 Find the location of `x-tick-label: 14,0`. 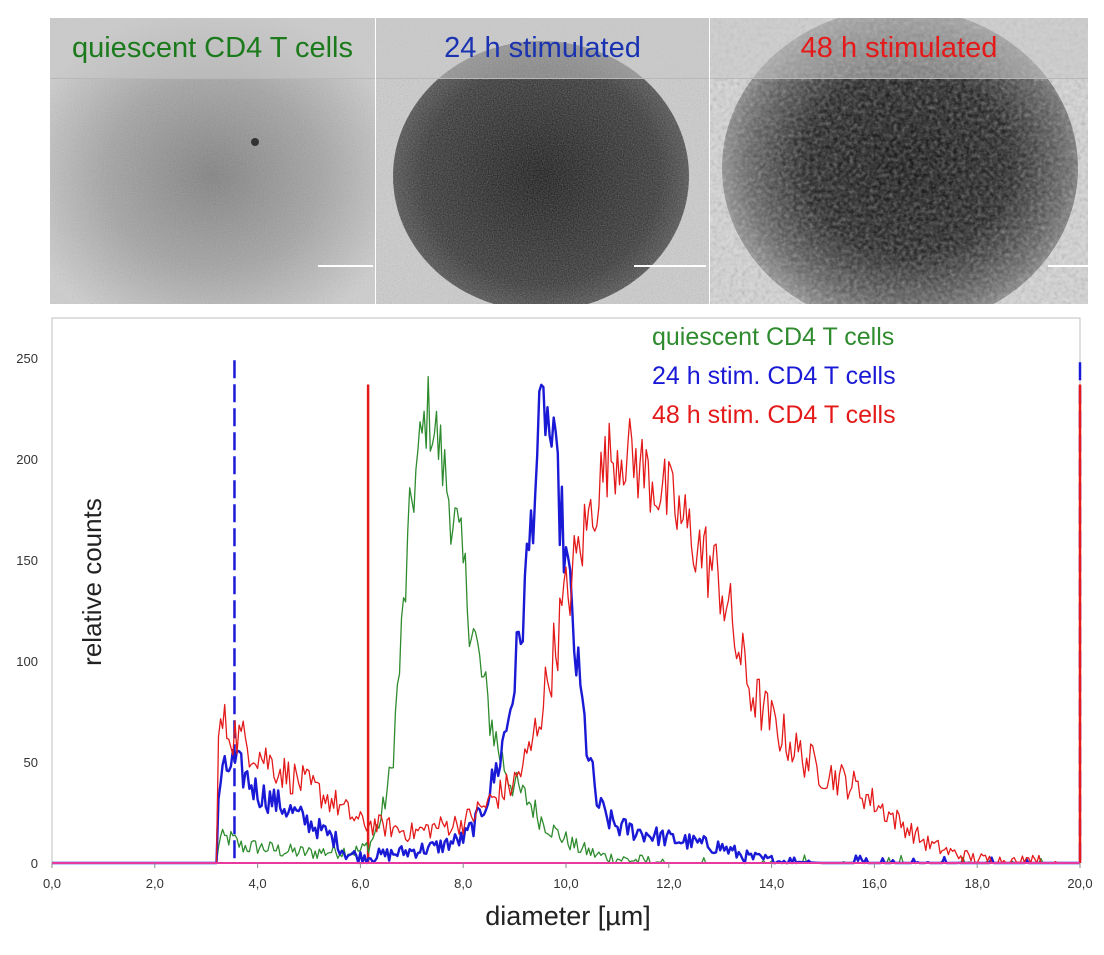

x-tick-label: 14,0 is located at coordinates (771, 883).